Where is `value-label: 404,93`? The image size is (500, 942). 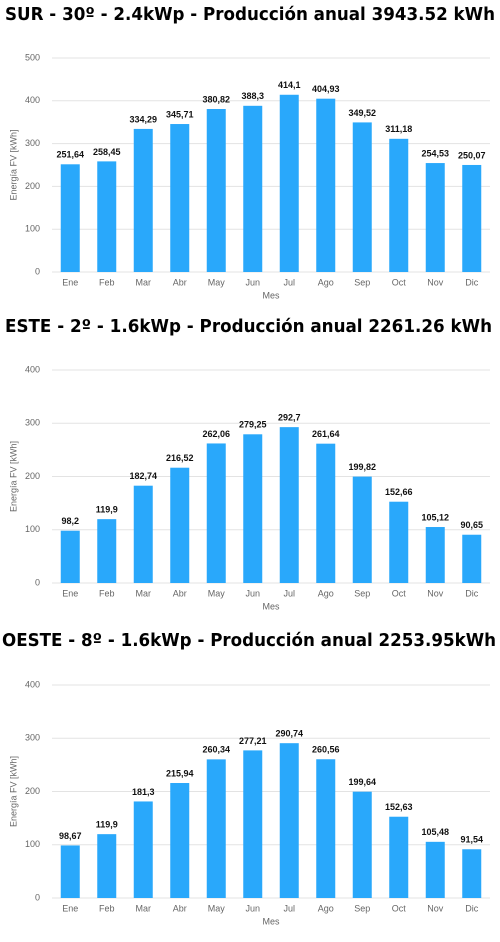 value-label: 404,93 is located at coordinates (326, 89).